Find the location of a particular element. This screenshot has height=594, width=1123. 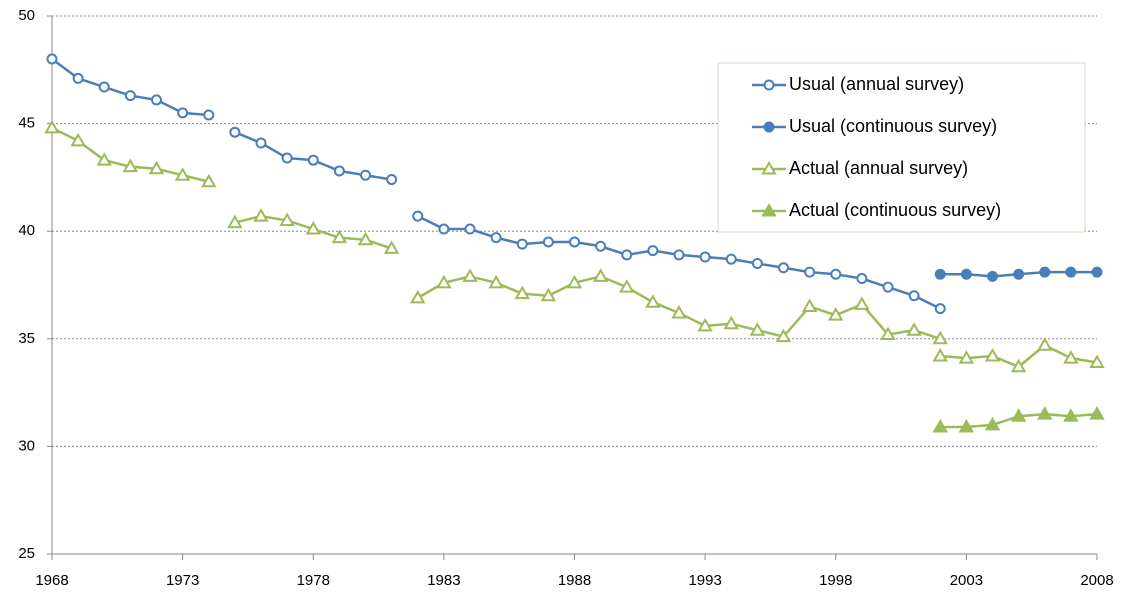

x-tick-label: 1983 is located at coordinates (443, 580).